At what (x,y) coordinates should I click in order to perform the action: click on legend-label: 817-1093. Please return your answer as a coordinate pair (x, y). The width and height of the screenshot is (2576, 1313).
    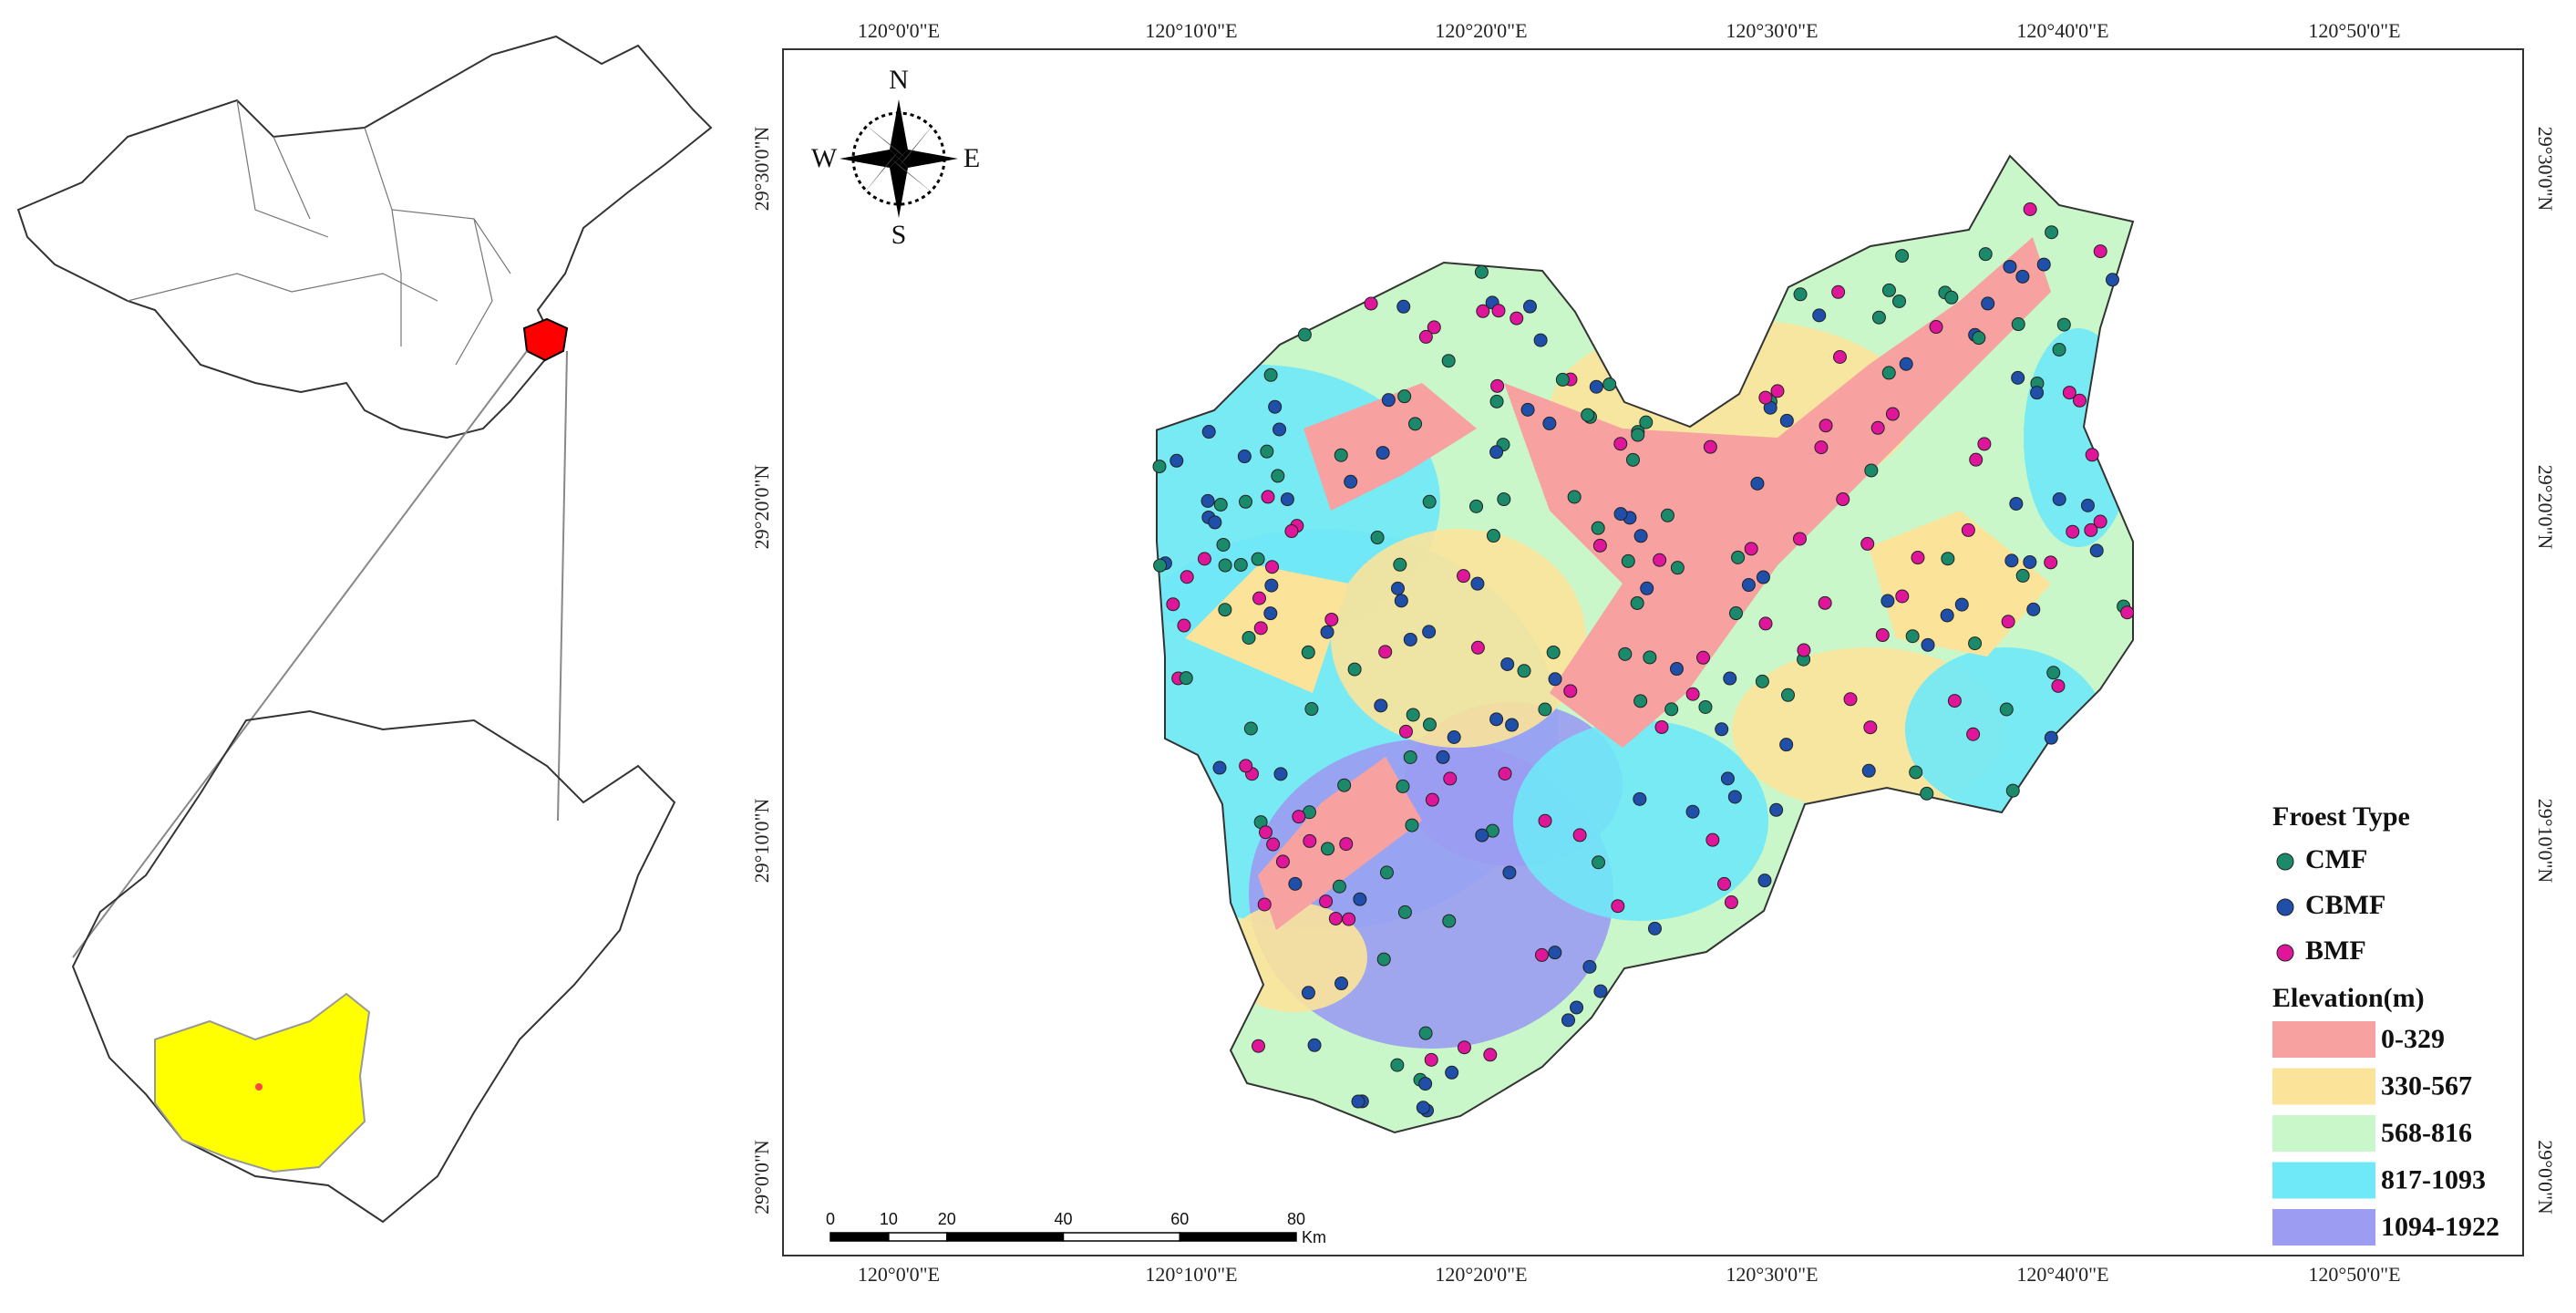
    Looking at the image, I should click on (2433, 1179).